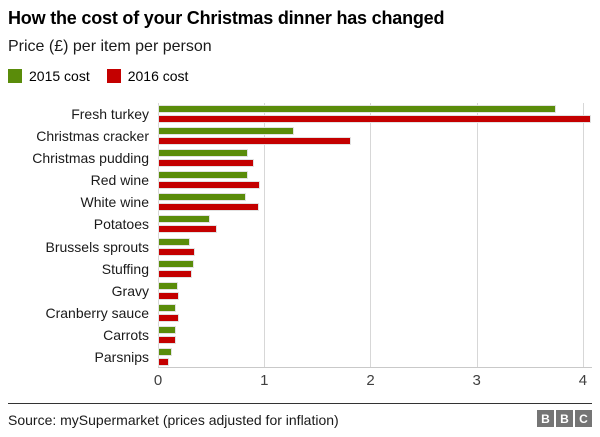  I want to click on legend-item-2016: 2016 cost, so click(147, 76).